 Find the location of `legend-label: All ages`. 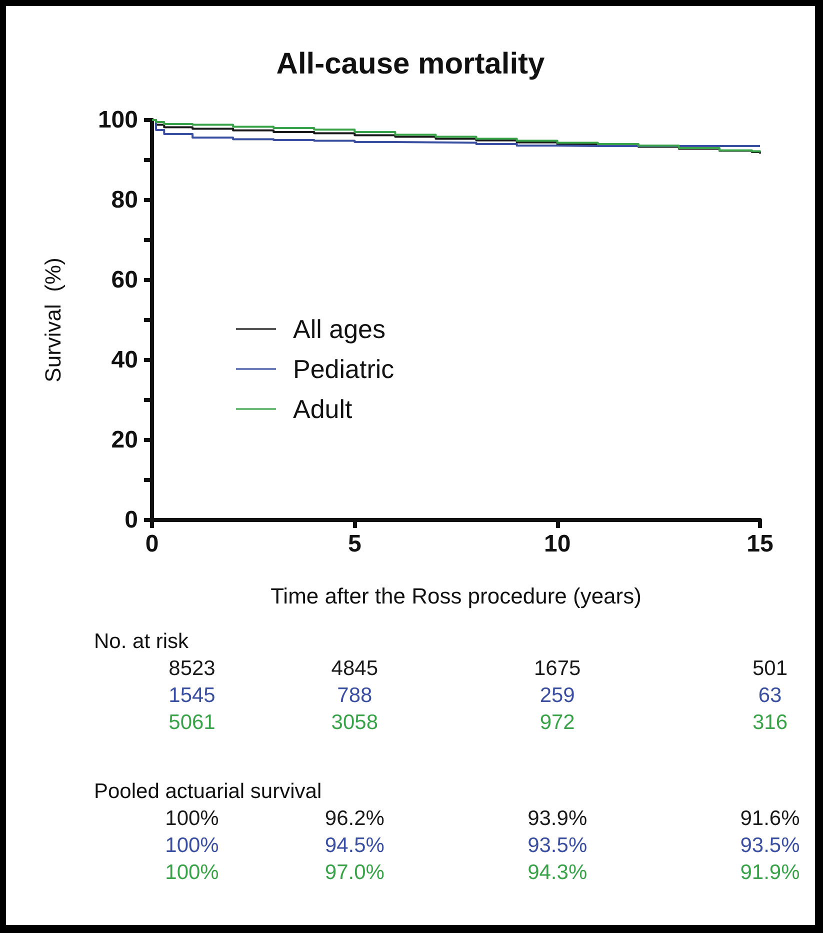

legend-label: All ages is located at coordinates (339, 329).